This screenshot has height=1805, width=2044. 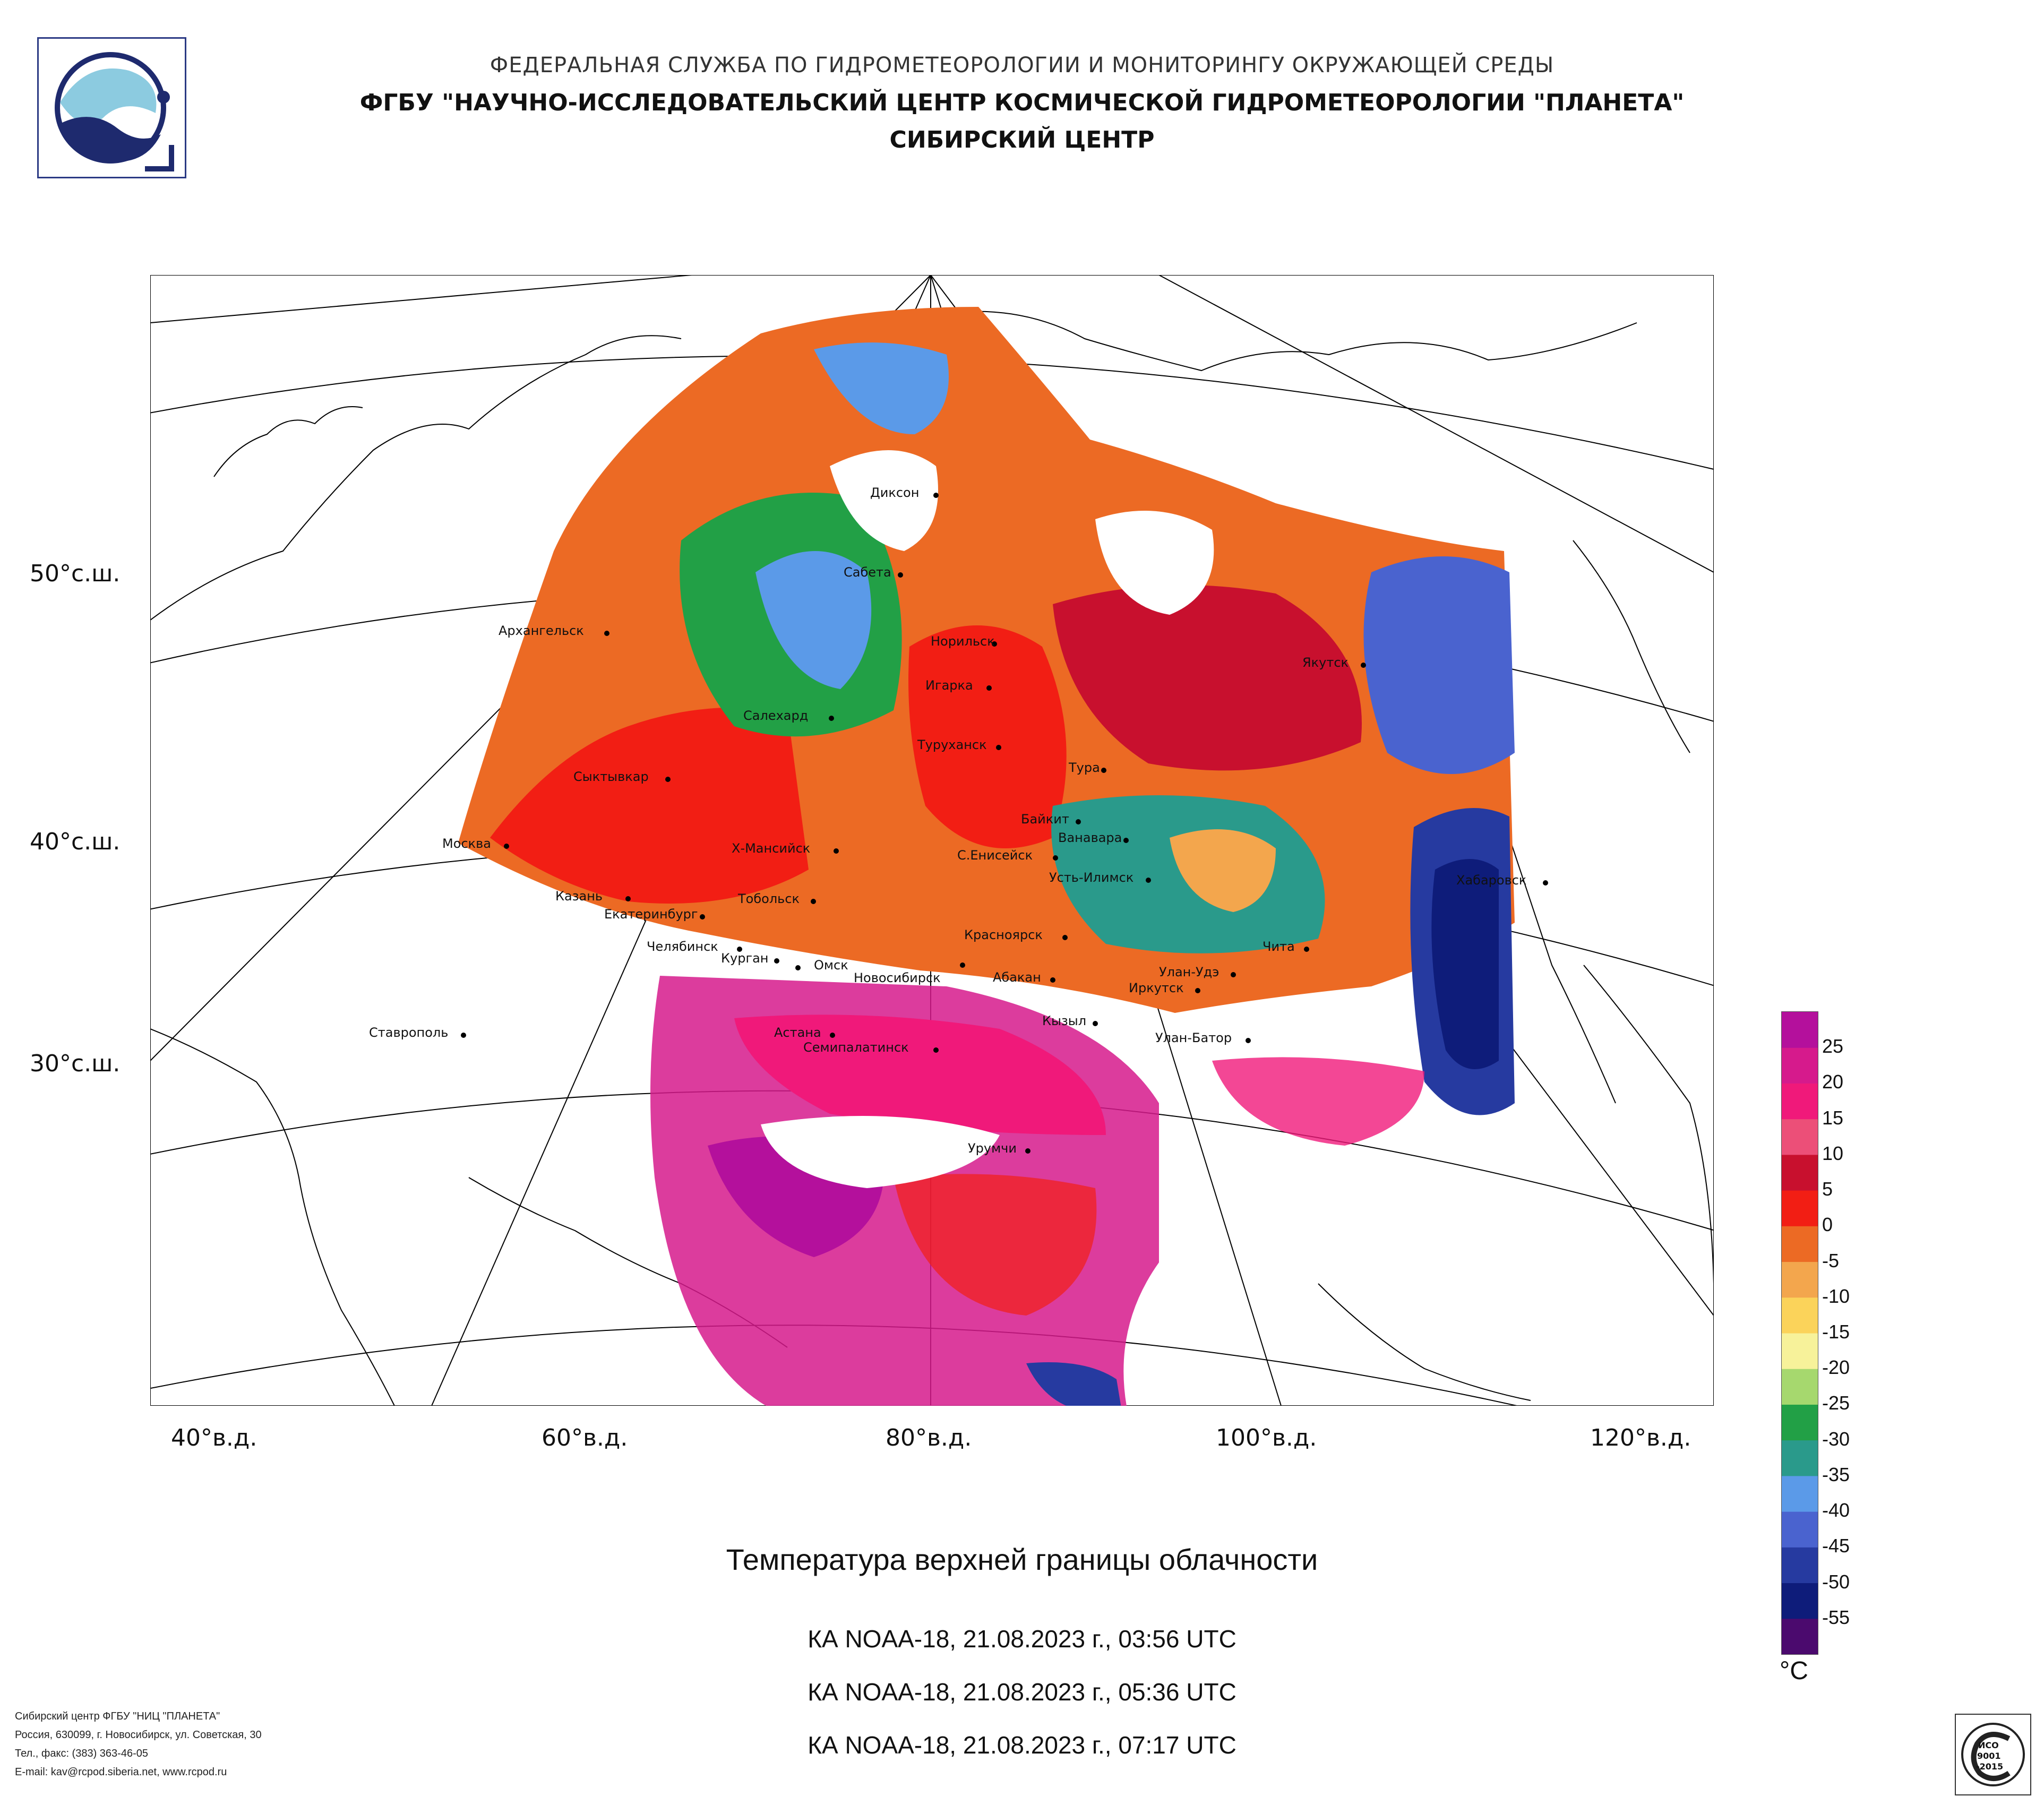 What do you see at coordinates (75, 573) in the screenshot?
I see `lat-label-50: 50°с.ш.` at bounding box center [75, 573].